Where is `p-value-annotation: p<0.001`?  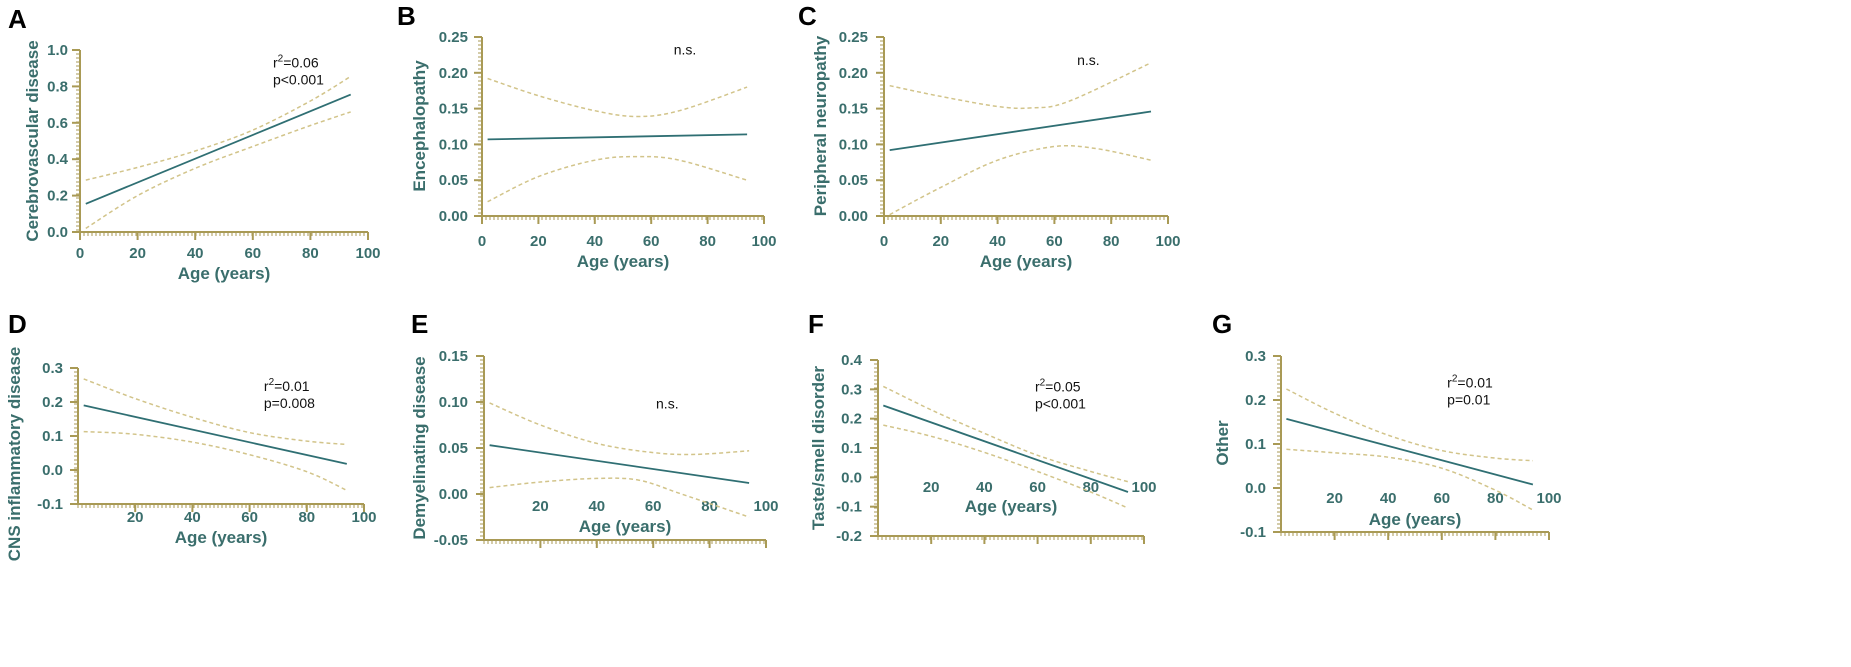
p-value-annotation: p<0.001 is located at coordinates (1060, 403).